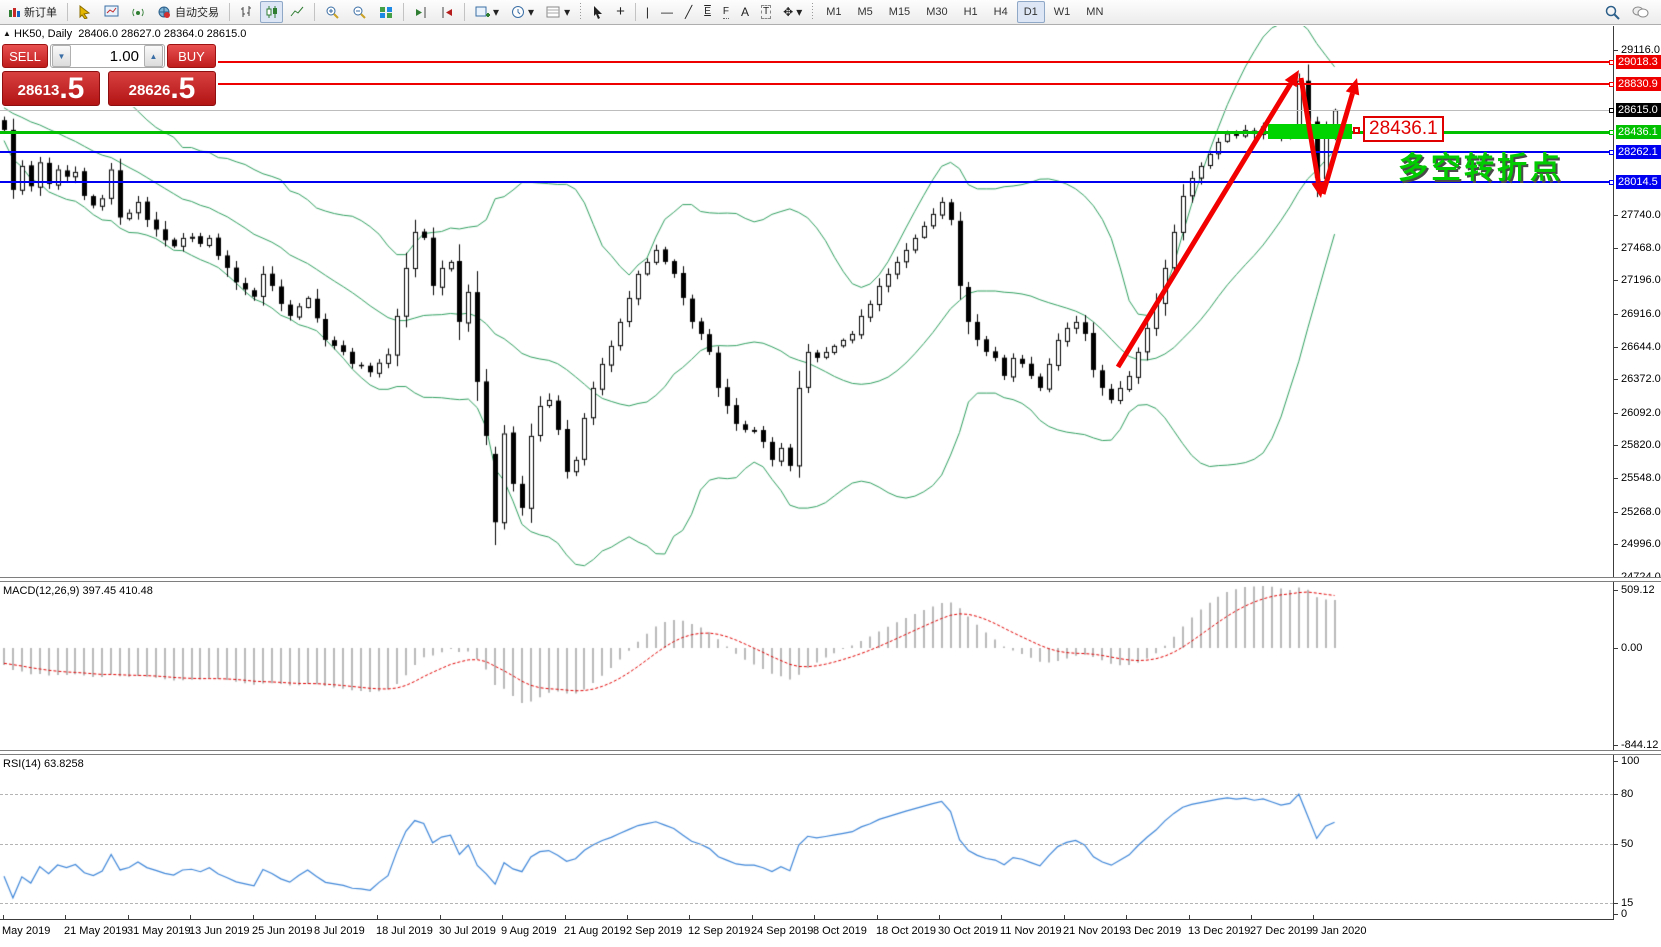 This screenshot has width=1661, height=947. Describe the element at coordinates (806, 182) in the screenshot. I see `horizontal-line-28014.5` at that location.